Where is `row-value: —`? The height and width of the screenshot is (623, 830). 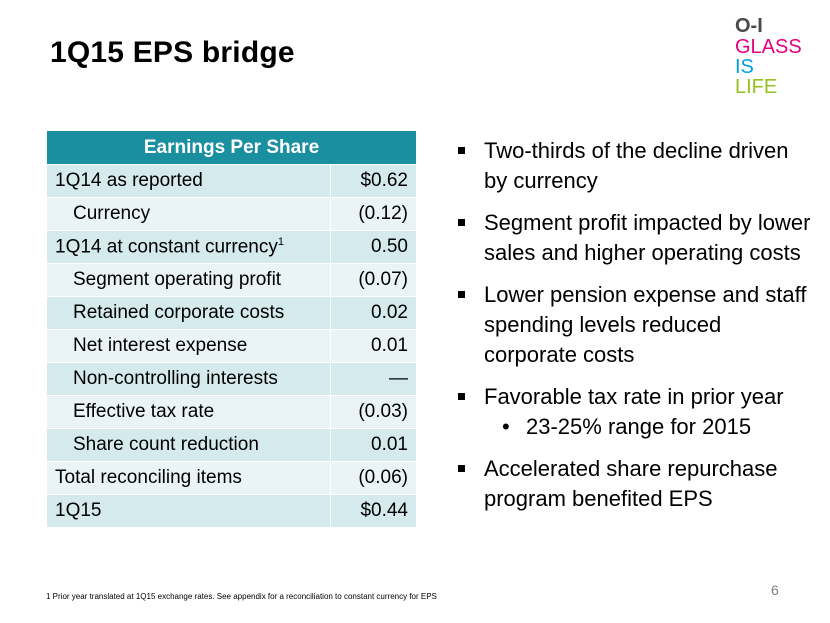 row-value: — is located at coordinates (373, 379).